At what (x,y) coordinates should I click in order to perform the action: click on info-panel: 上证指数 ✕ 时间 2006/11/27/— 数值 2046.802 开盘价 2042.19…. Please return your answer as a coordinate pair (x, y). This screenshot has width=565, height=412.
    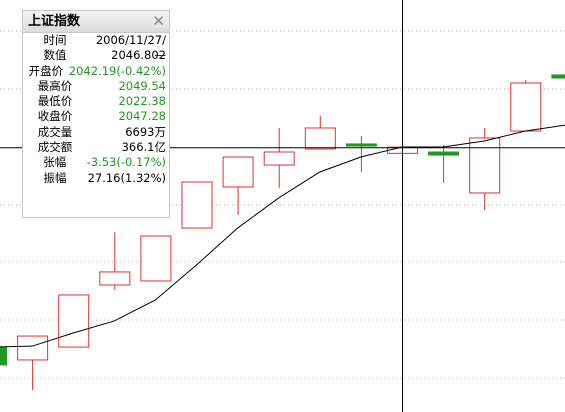
    Looking at the image, I should click on (96, 114).